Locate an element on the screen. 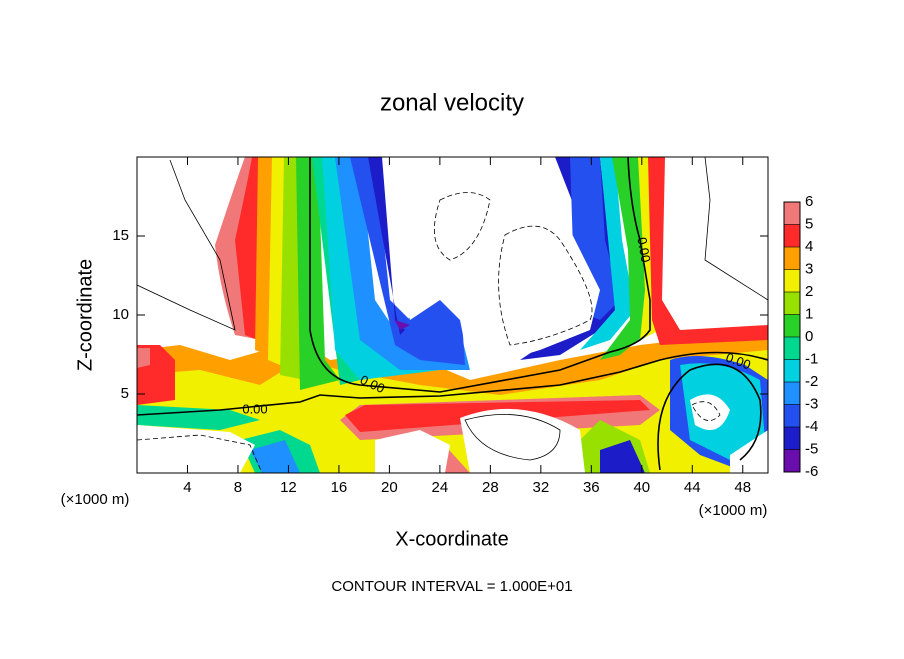 This screenshot has width=904, height=659. x-tick-label: 12 is located at coordinates (288, 487).